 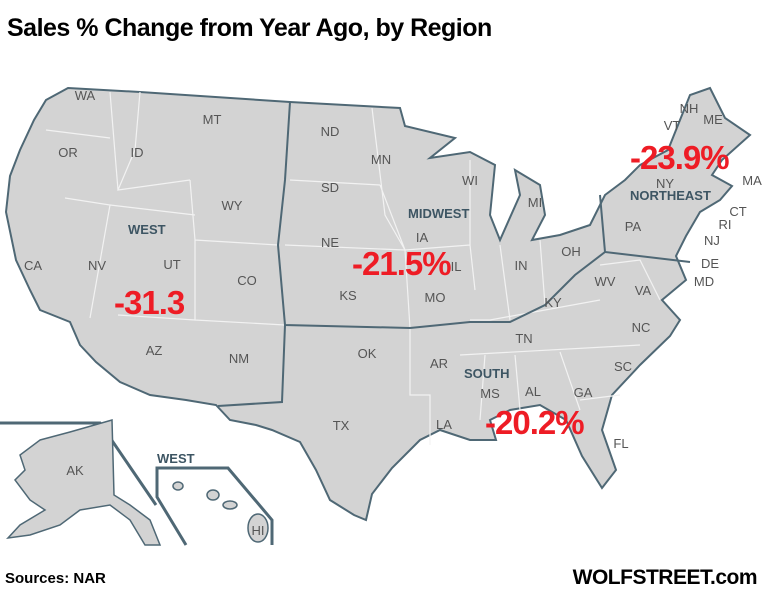 What do you see at coordinates (212, 119) in the screenshot?
I see `state-label-mt: MT` at bounding box center [212, 119].